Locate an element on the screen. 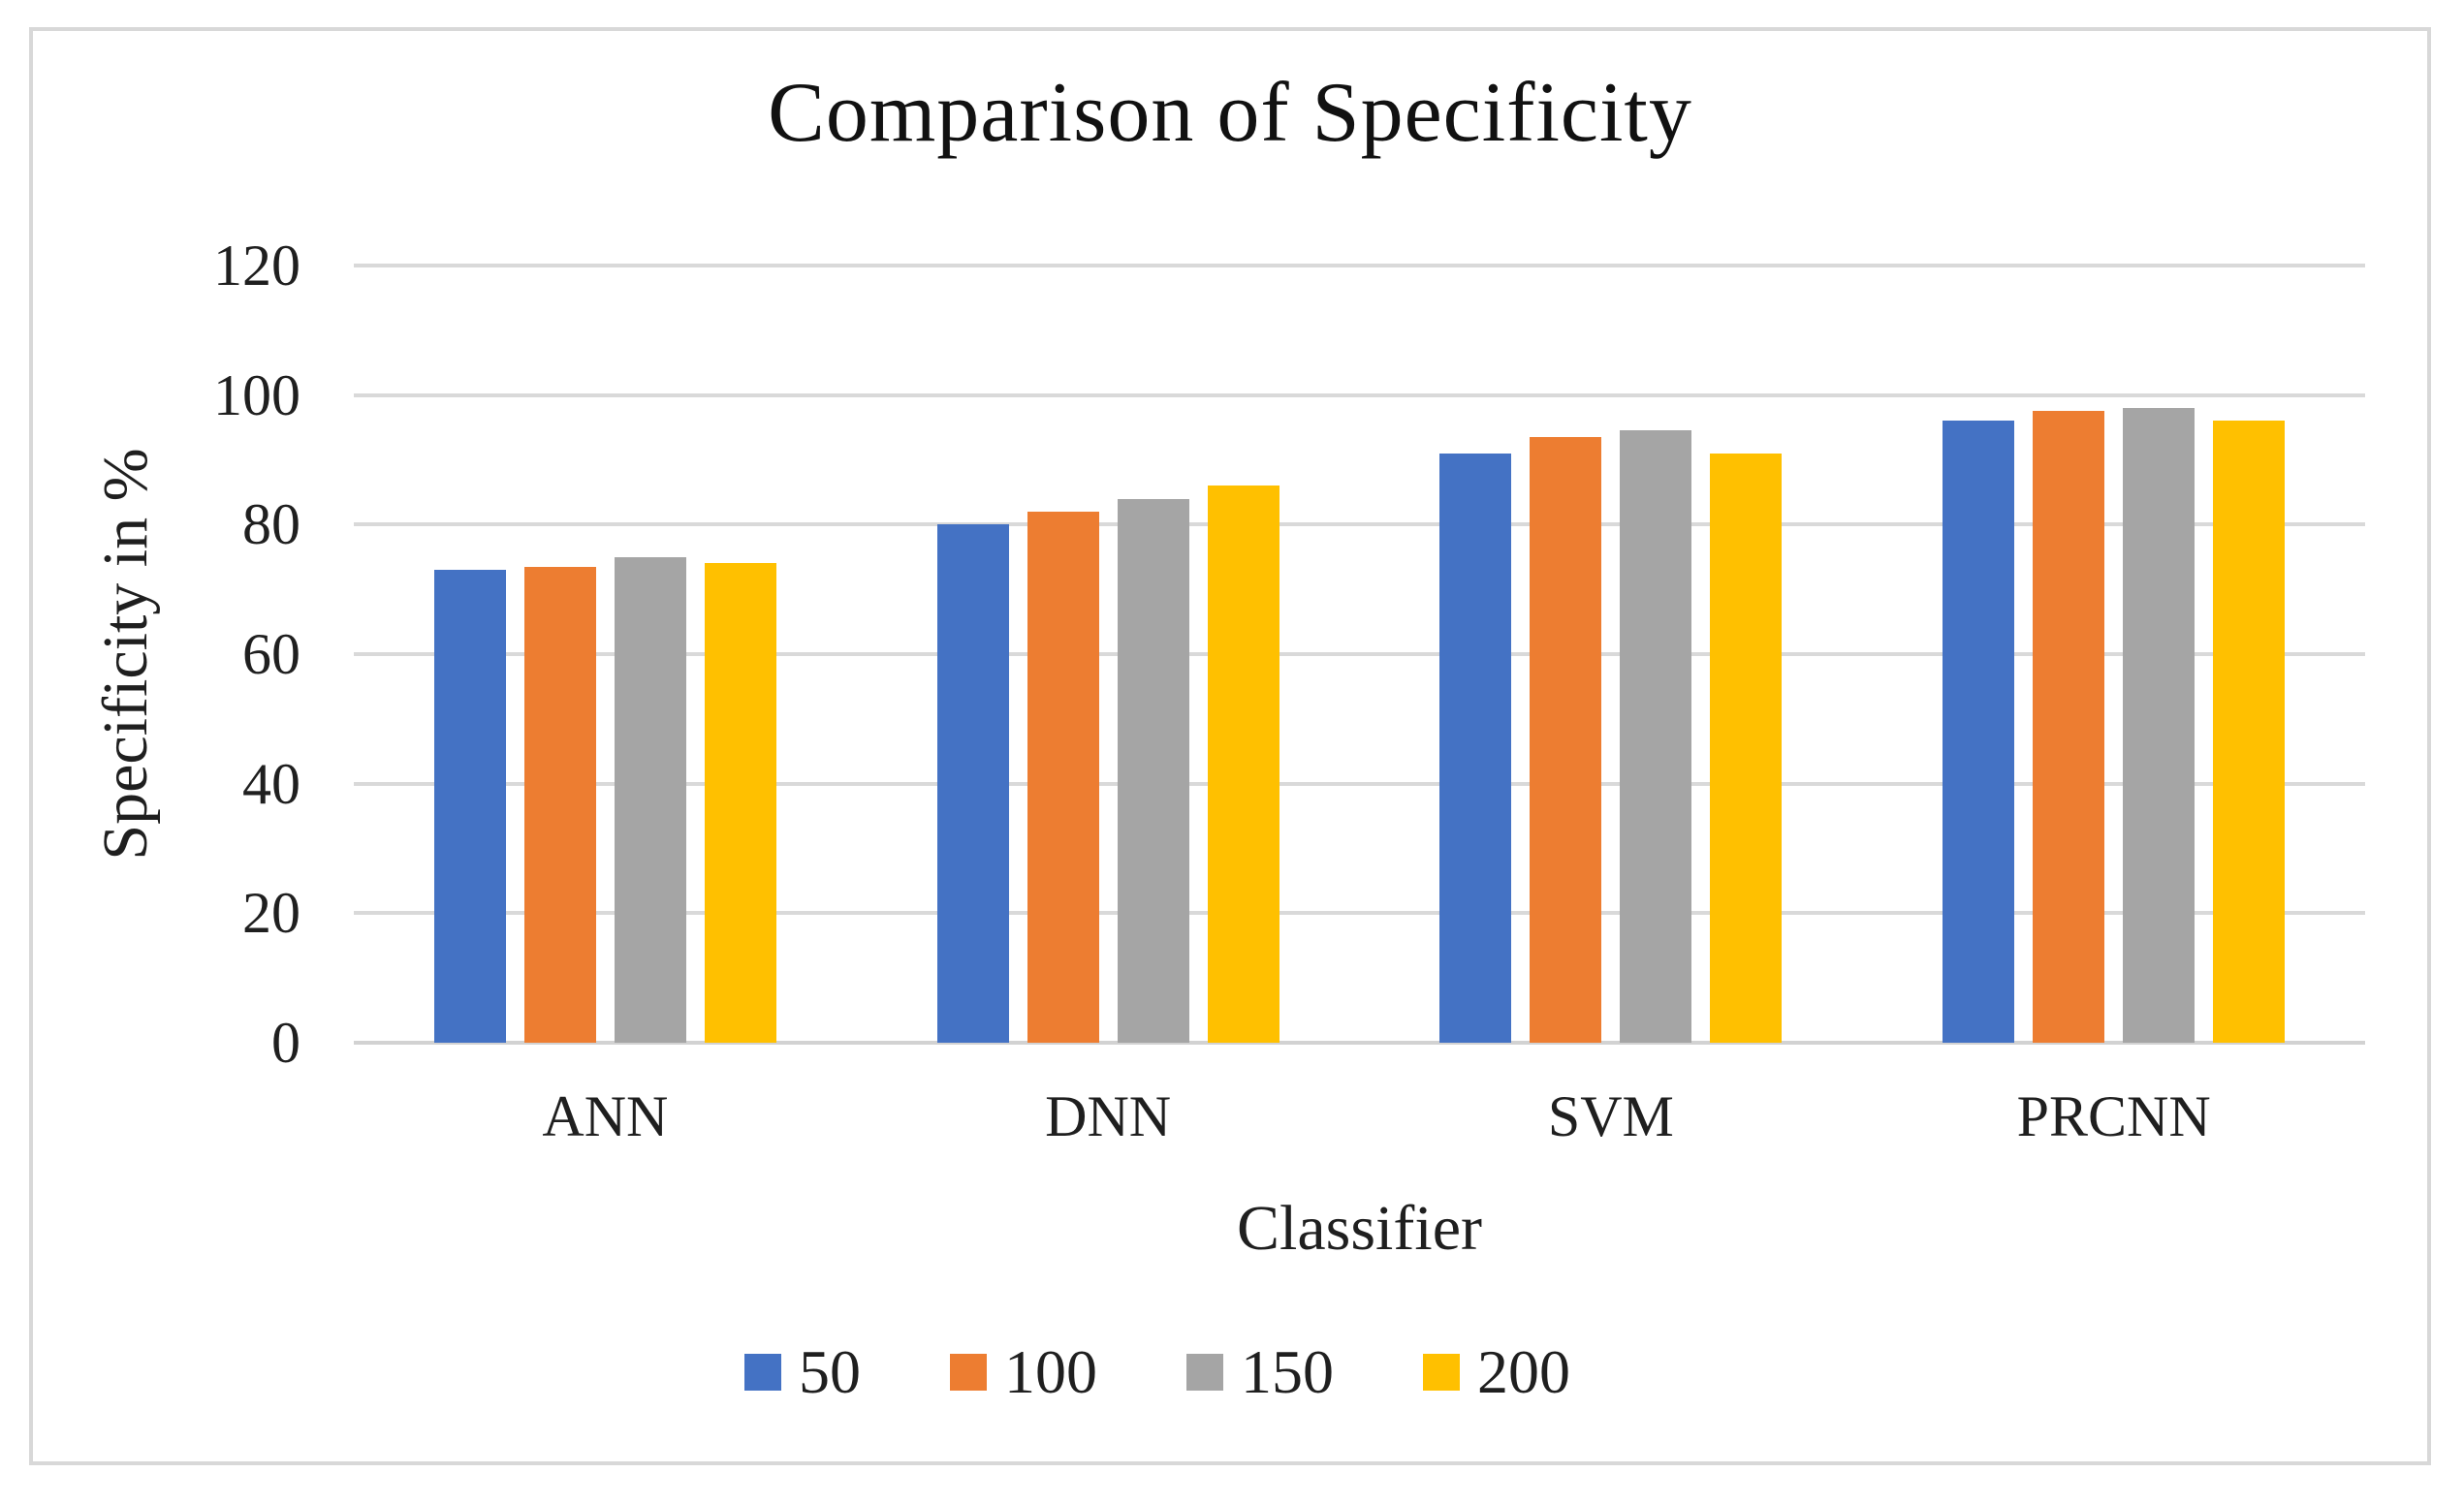  y-tick-label: 60 is located at coordinates (271, 654).